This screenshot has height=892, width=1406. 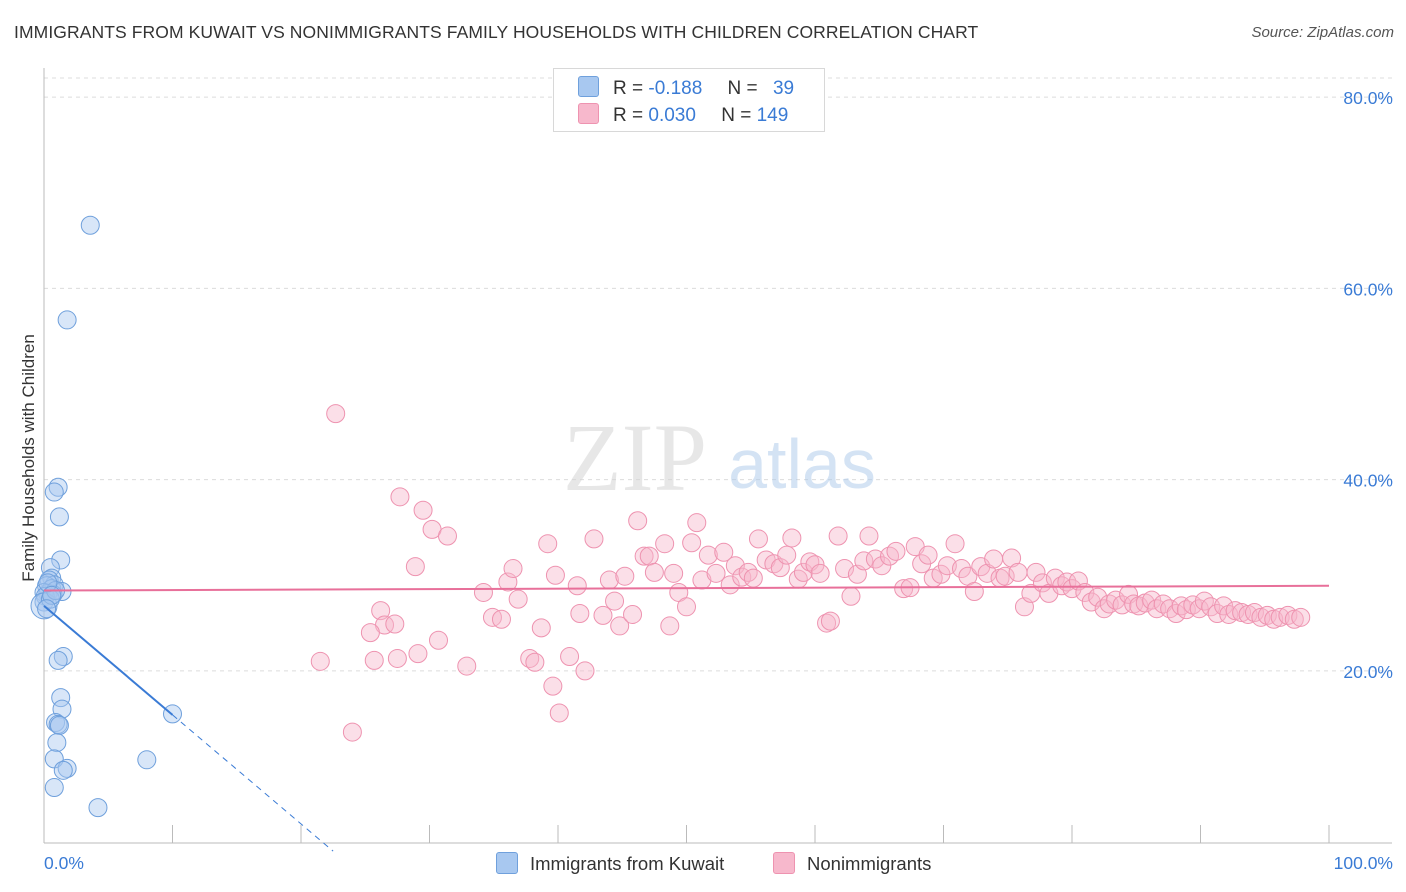 What do you see at coordinates (784, 863) in the screenshot?
I see `legend-swatch-nonimmigrants` at bounding box center [784, 863].